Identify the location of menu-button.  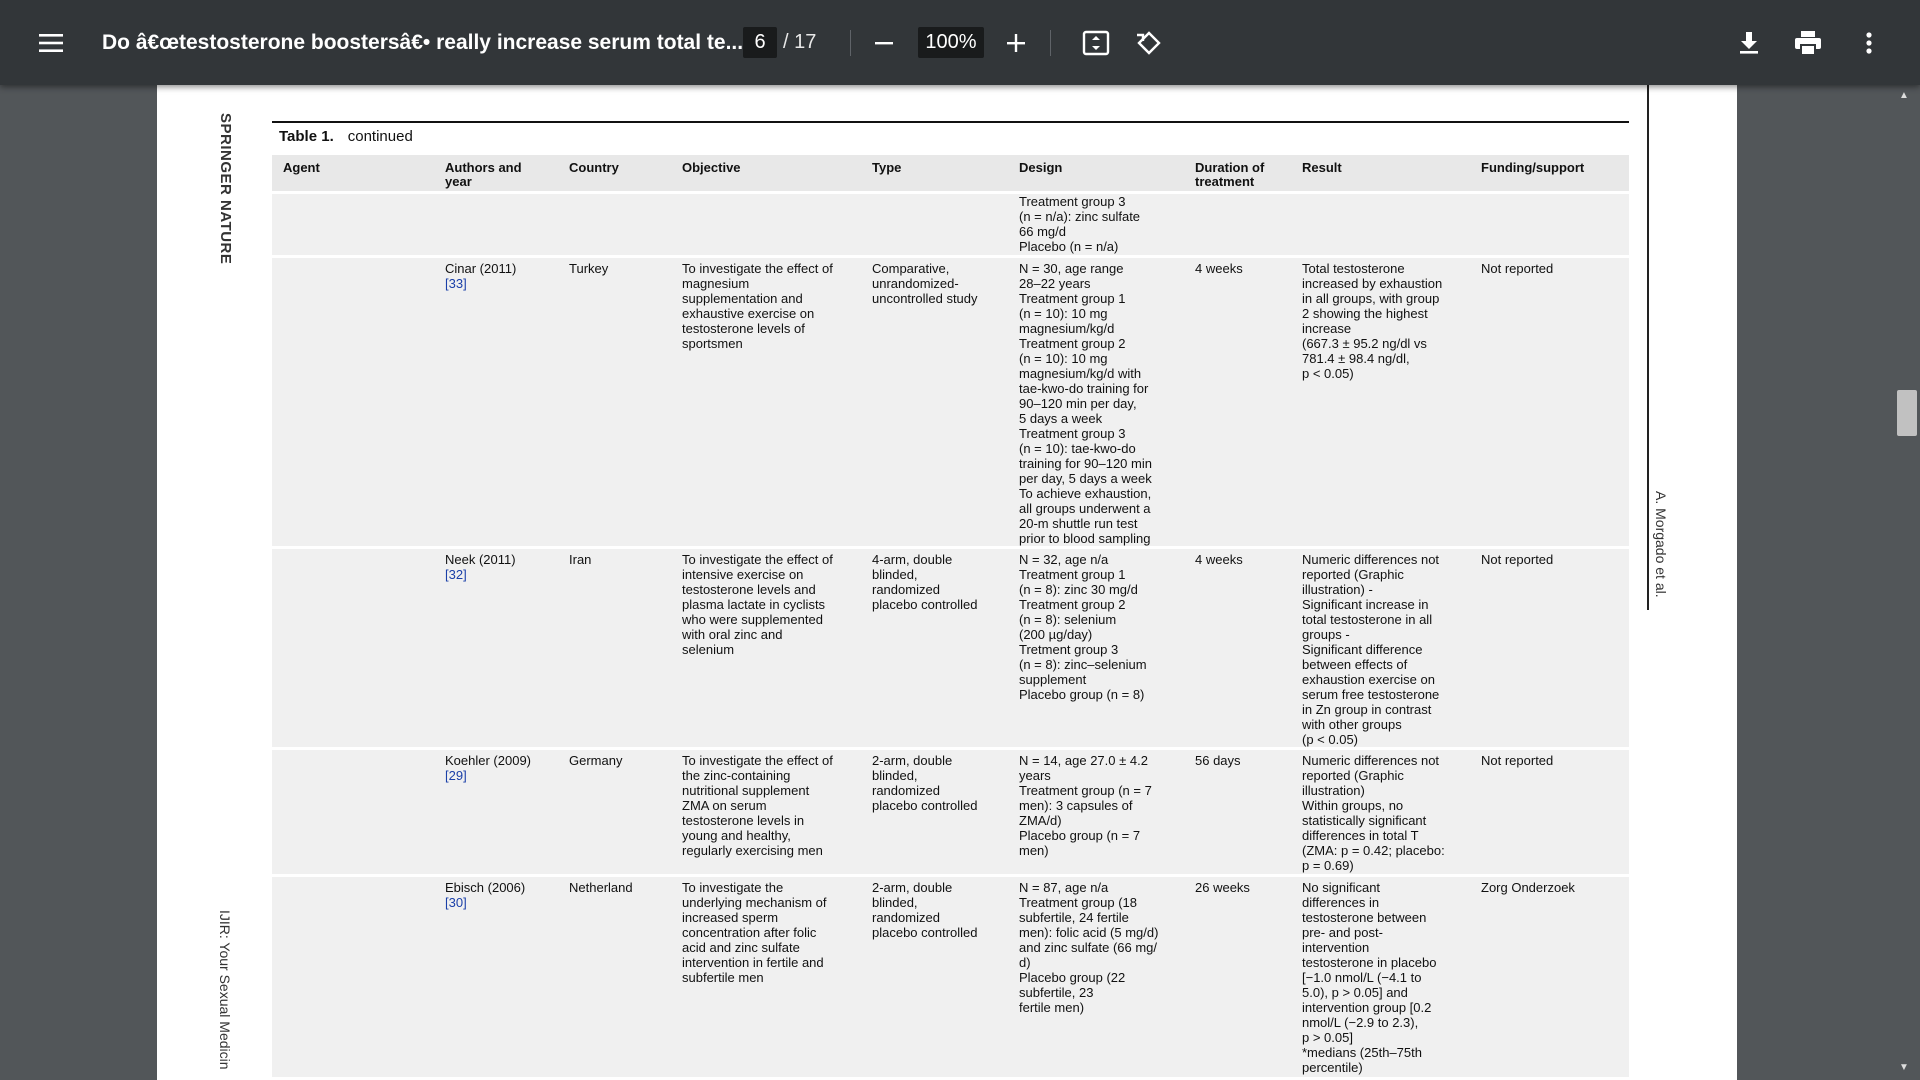
(51, 42).